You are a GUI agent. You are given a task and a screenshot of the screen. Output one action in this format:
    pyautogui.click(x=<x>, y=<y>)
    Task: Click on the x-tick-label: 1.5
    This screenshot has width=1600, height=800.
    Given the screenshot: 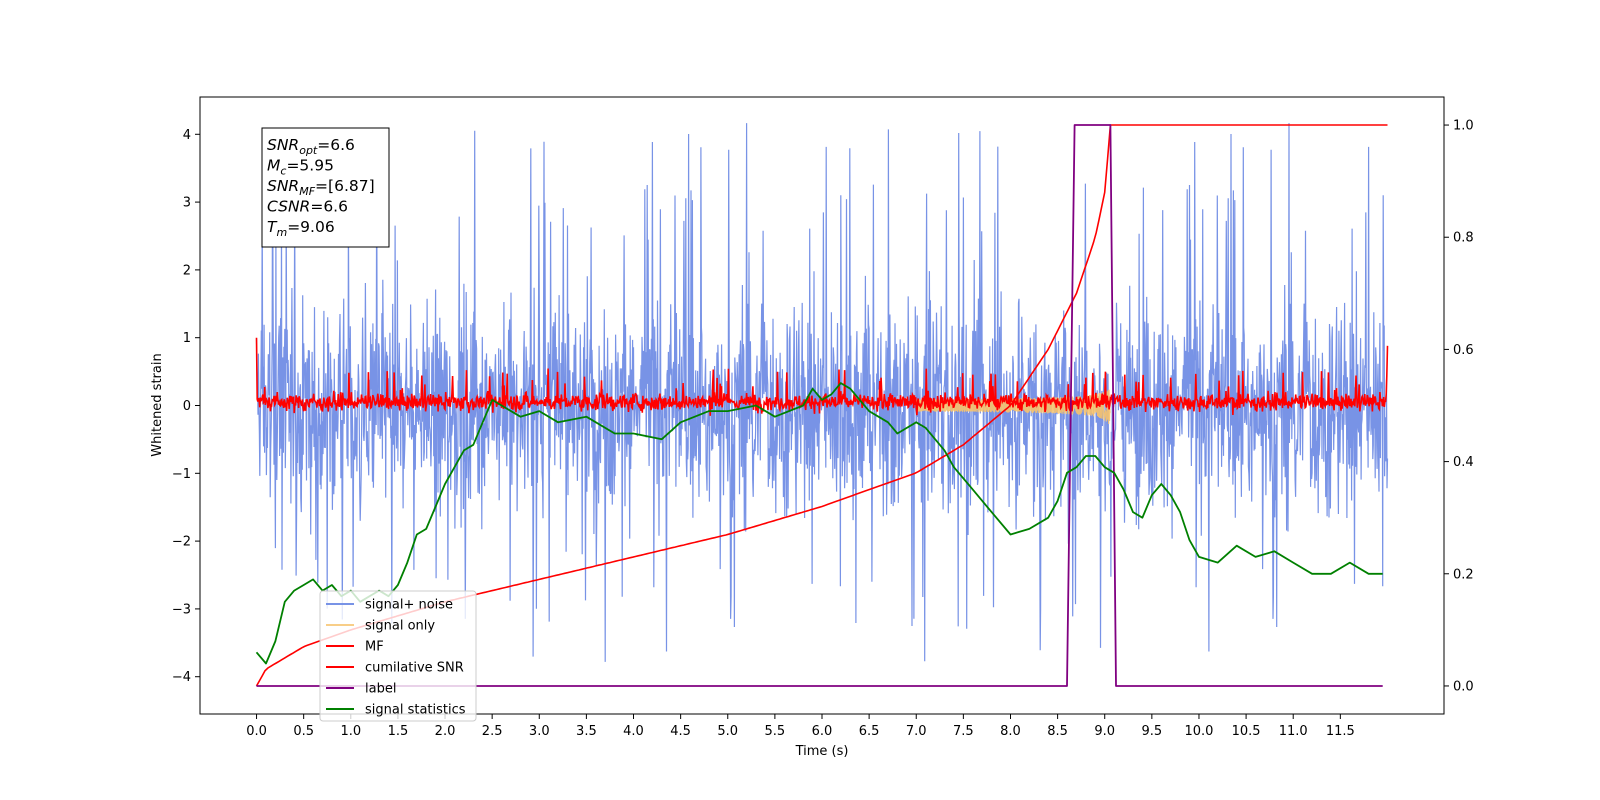 What is the action you would take?
    pyautogui.click(x=398, y=731)
    